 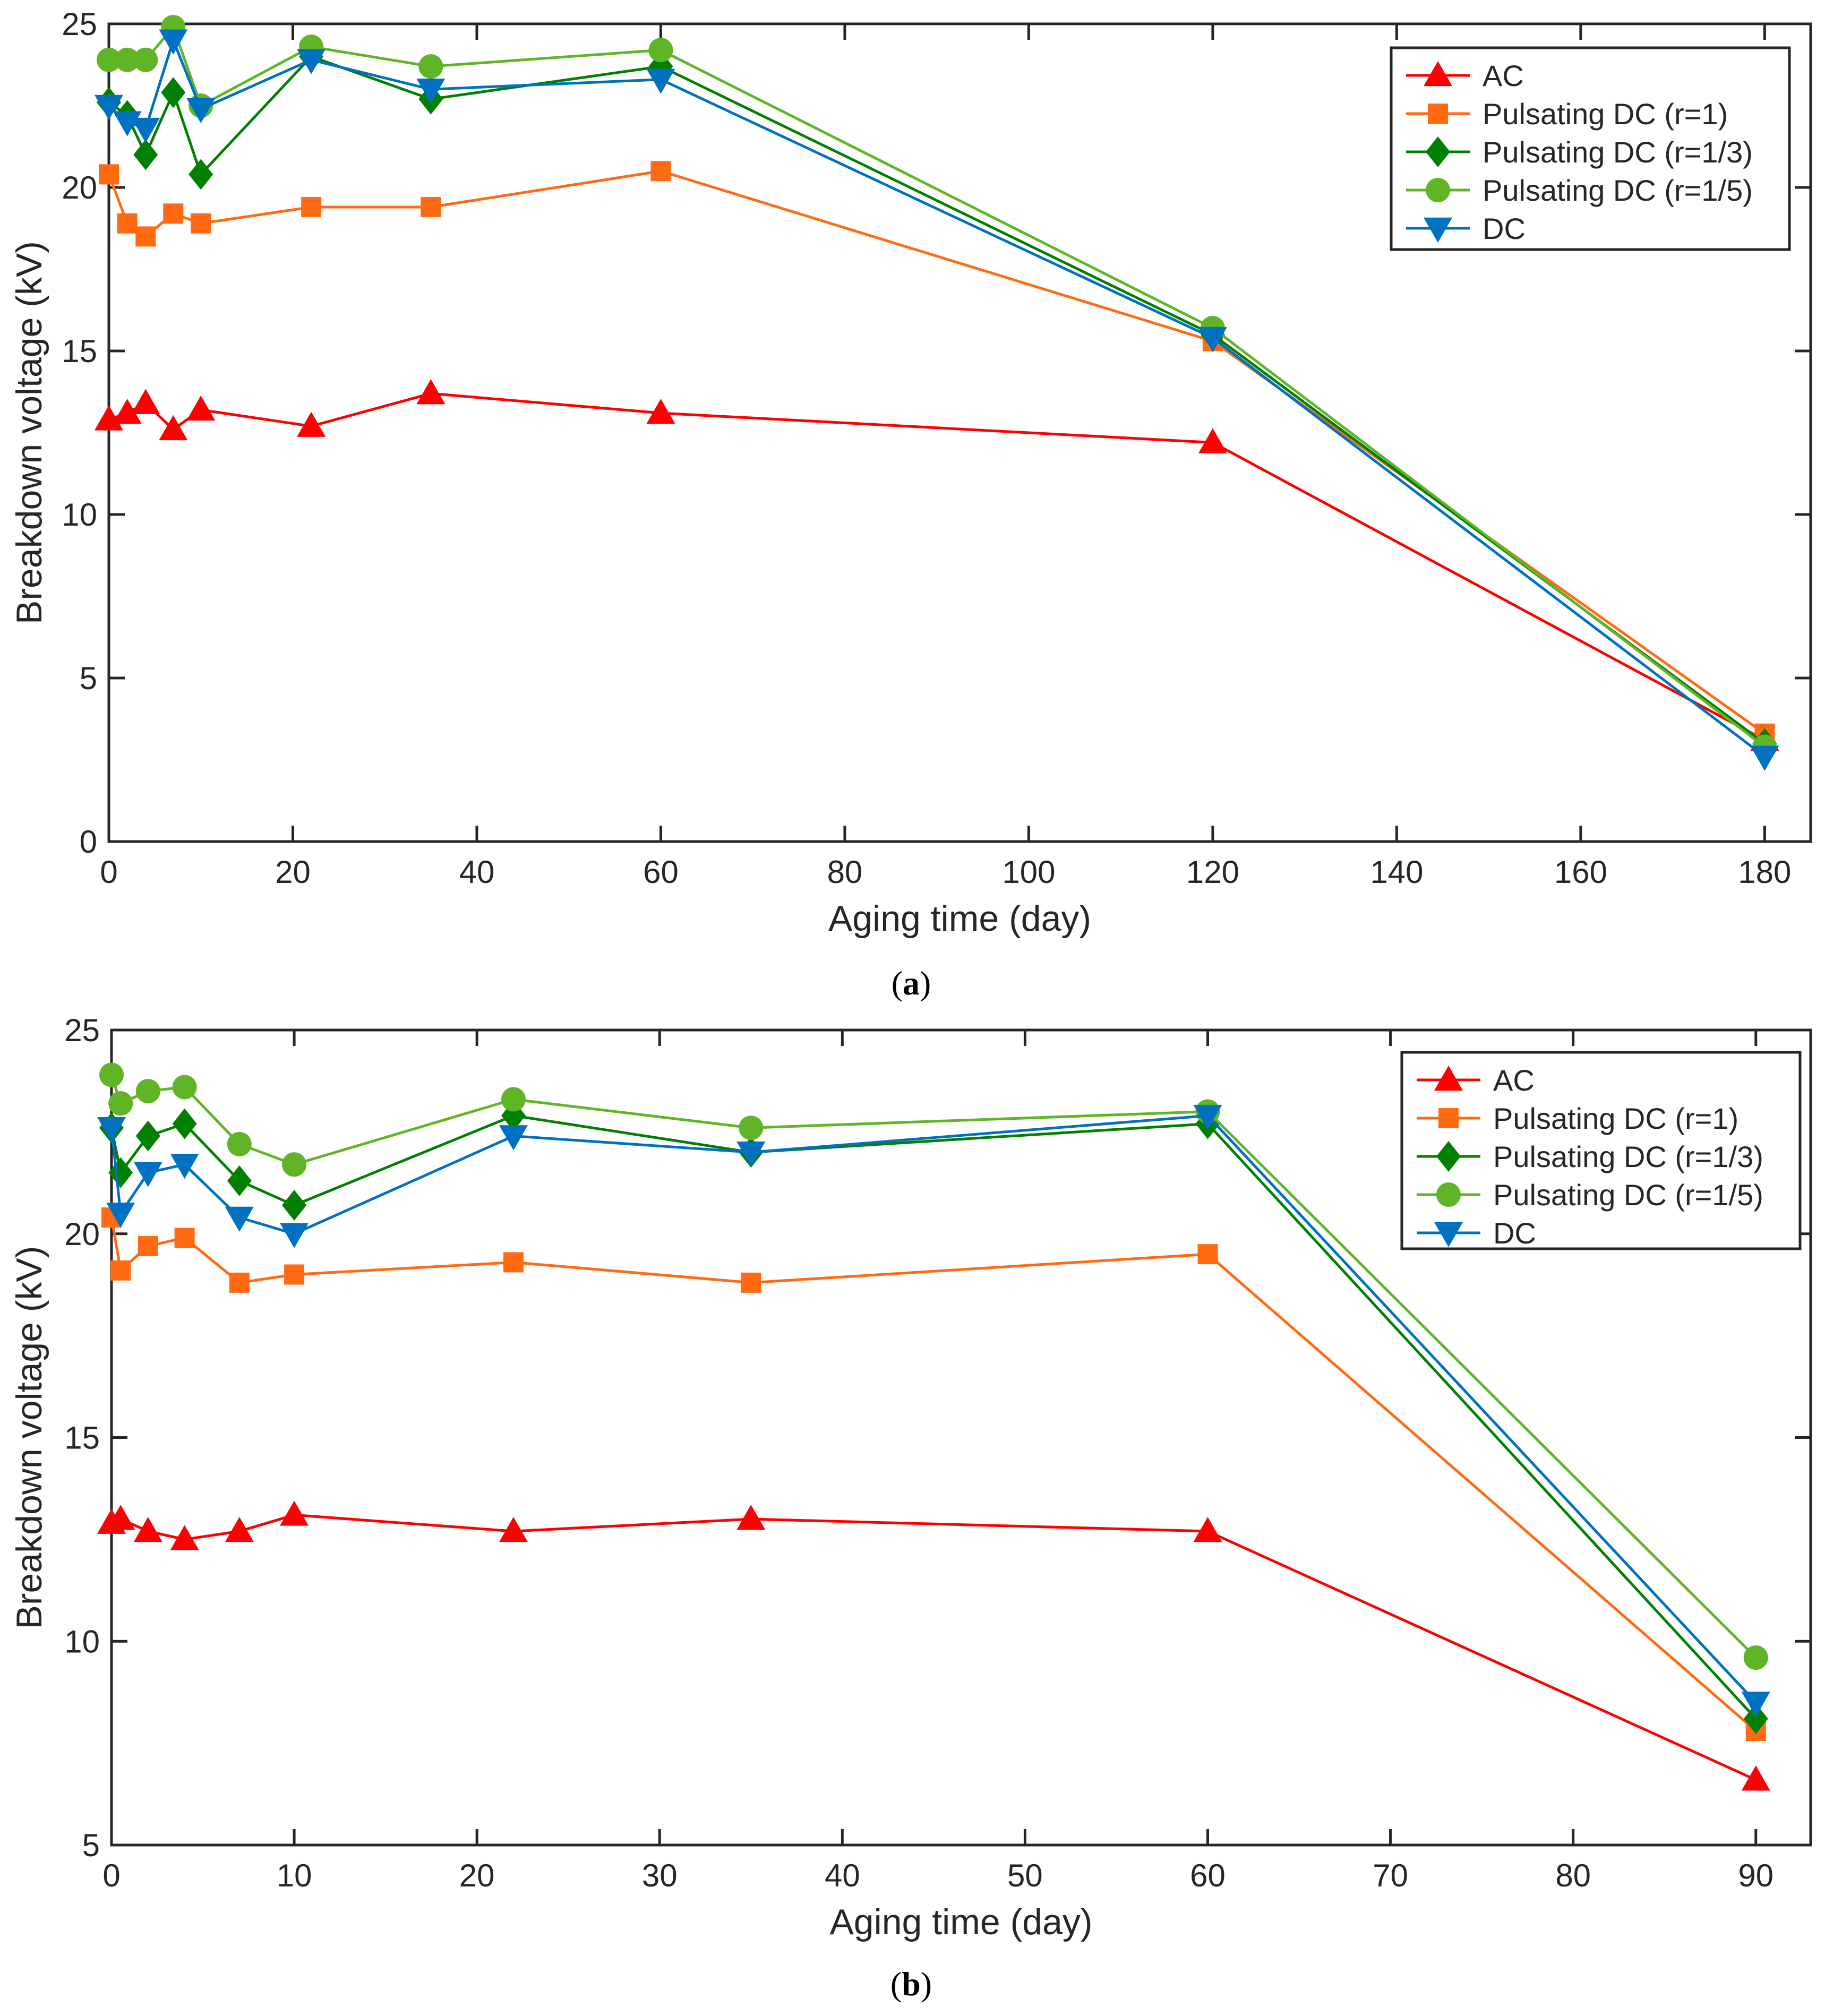 I want to click on chart-a-x-tick-label: 100, so click(x=1028, y=872).